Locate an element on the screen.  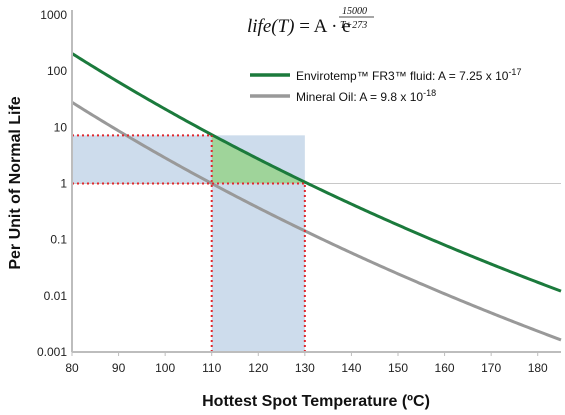
y-tick-label-10: 10 is located at coordinates (61, 127).